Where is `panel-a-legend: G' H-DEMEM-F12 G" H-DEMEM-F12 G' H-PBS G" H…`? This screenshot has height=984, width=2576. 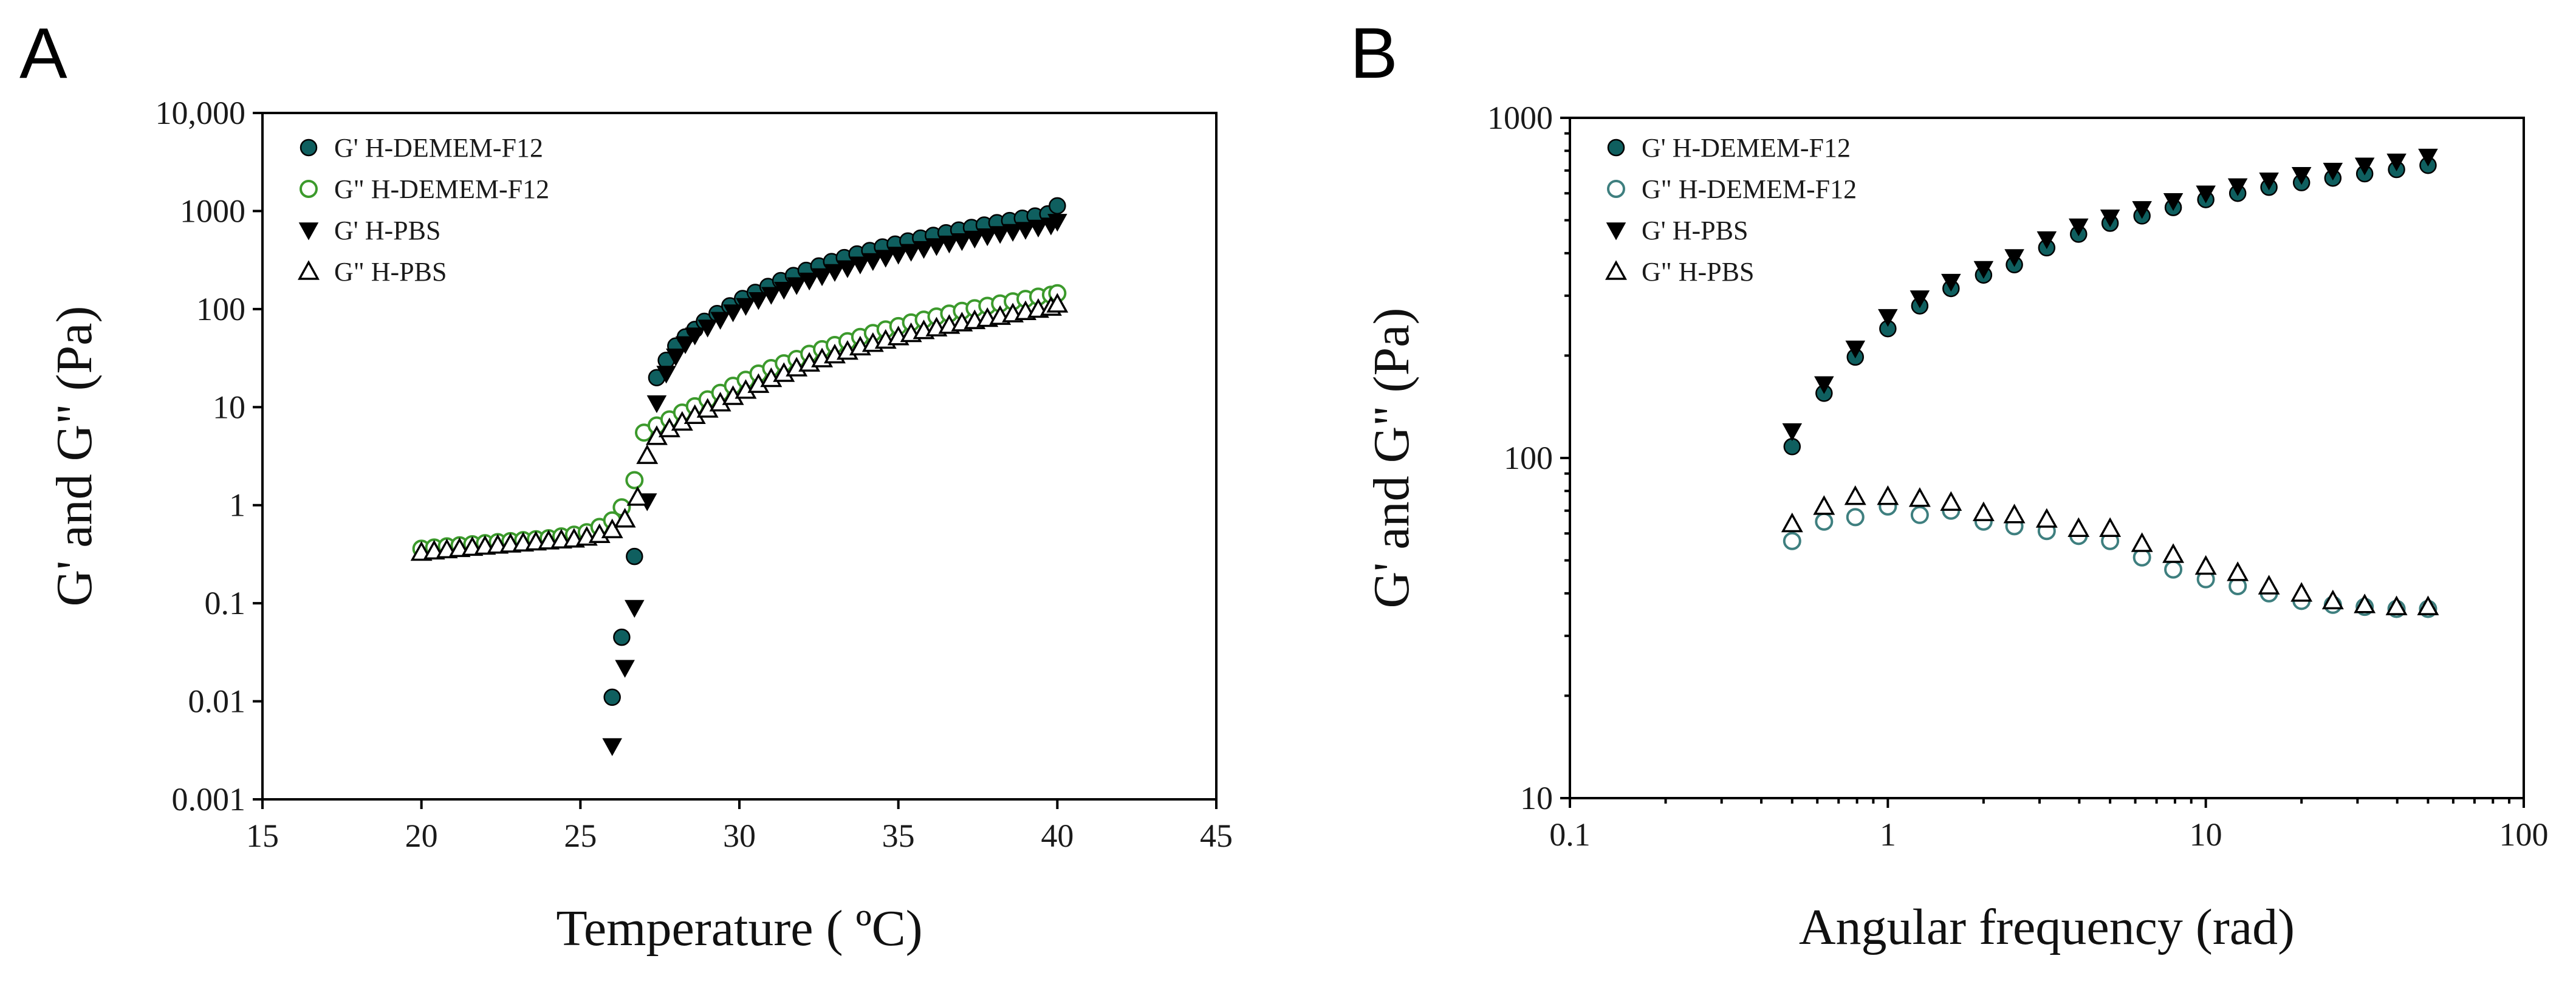
panel-a-legend: G' H-DEMEM-F12 G" H-DEMEM-F12 G' H-PBS G" H… is located at coordinates (423, 210).